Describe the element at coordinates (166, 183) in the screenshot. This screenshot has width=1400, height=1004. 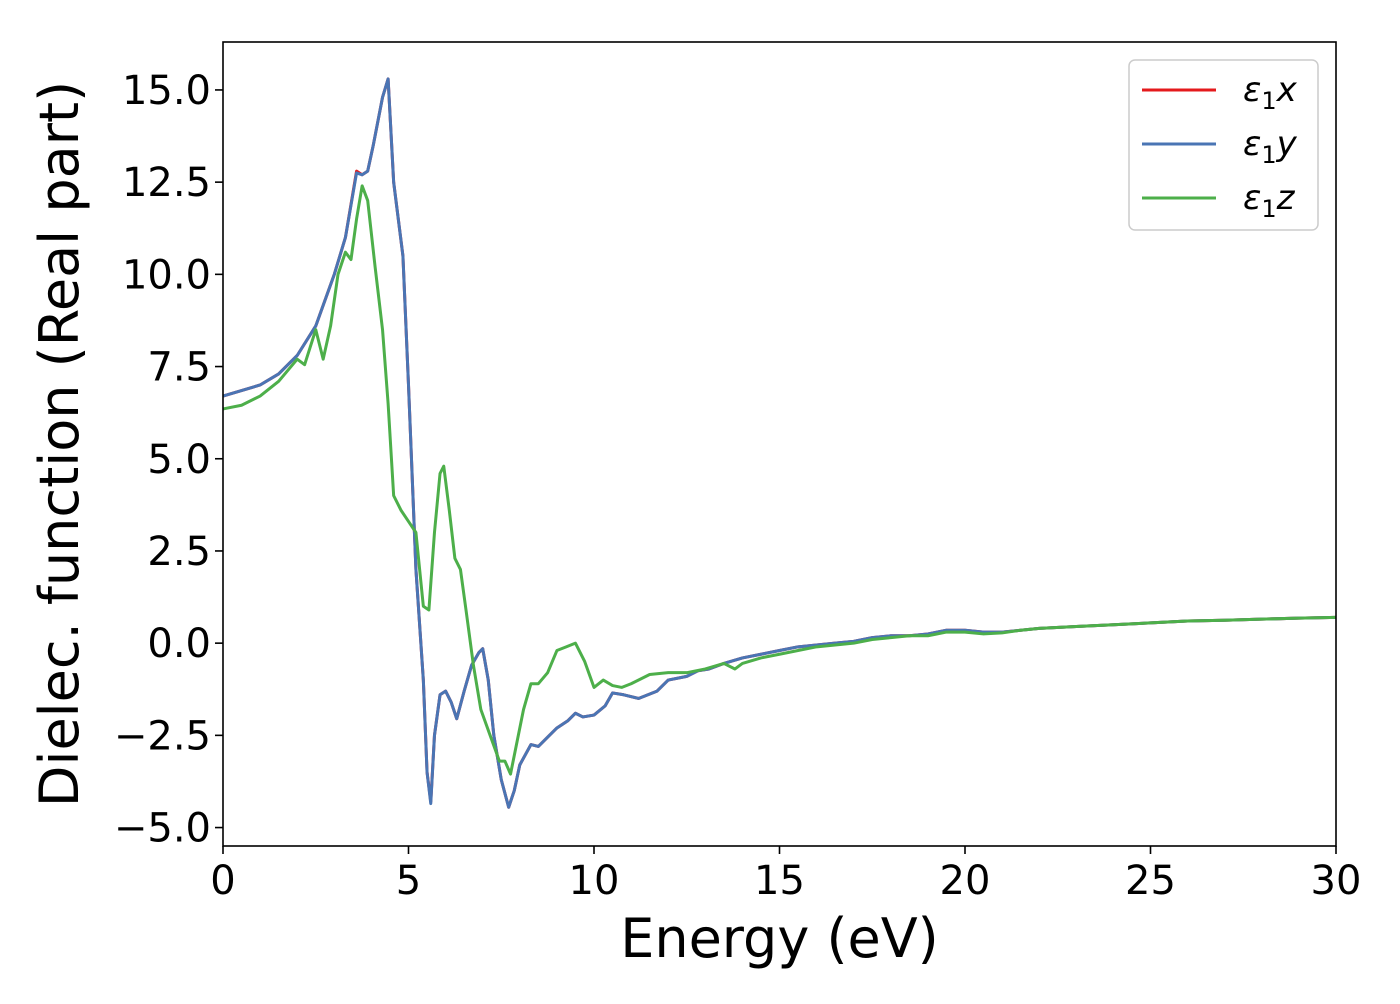
I see `y-tick-label: 12.5` at that location.